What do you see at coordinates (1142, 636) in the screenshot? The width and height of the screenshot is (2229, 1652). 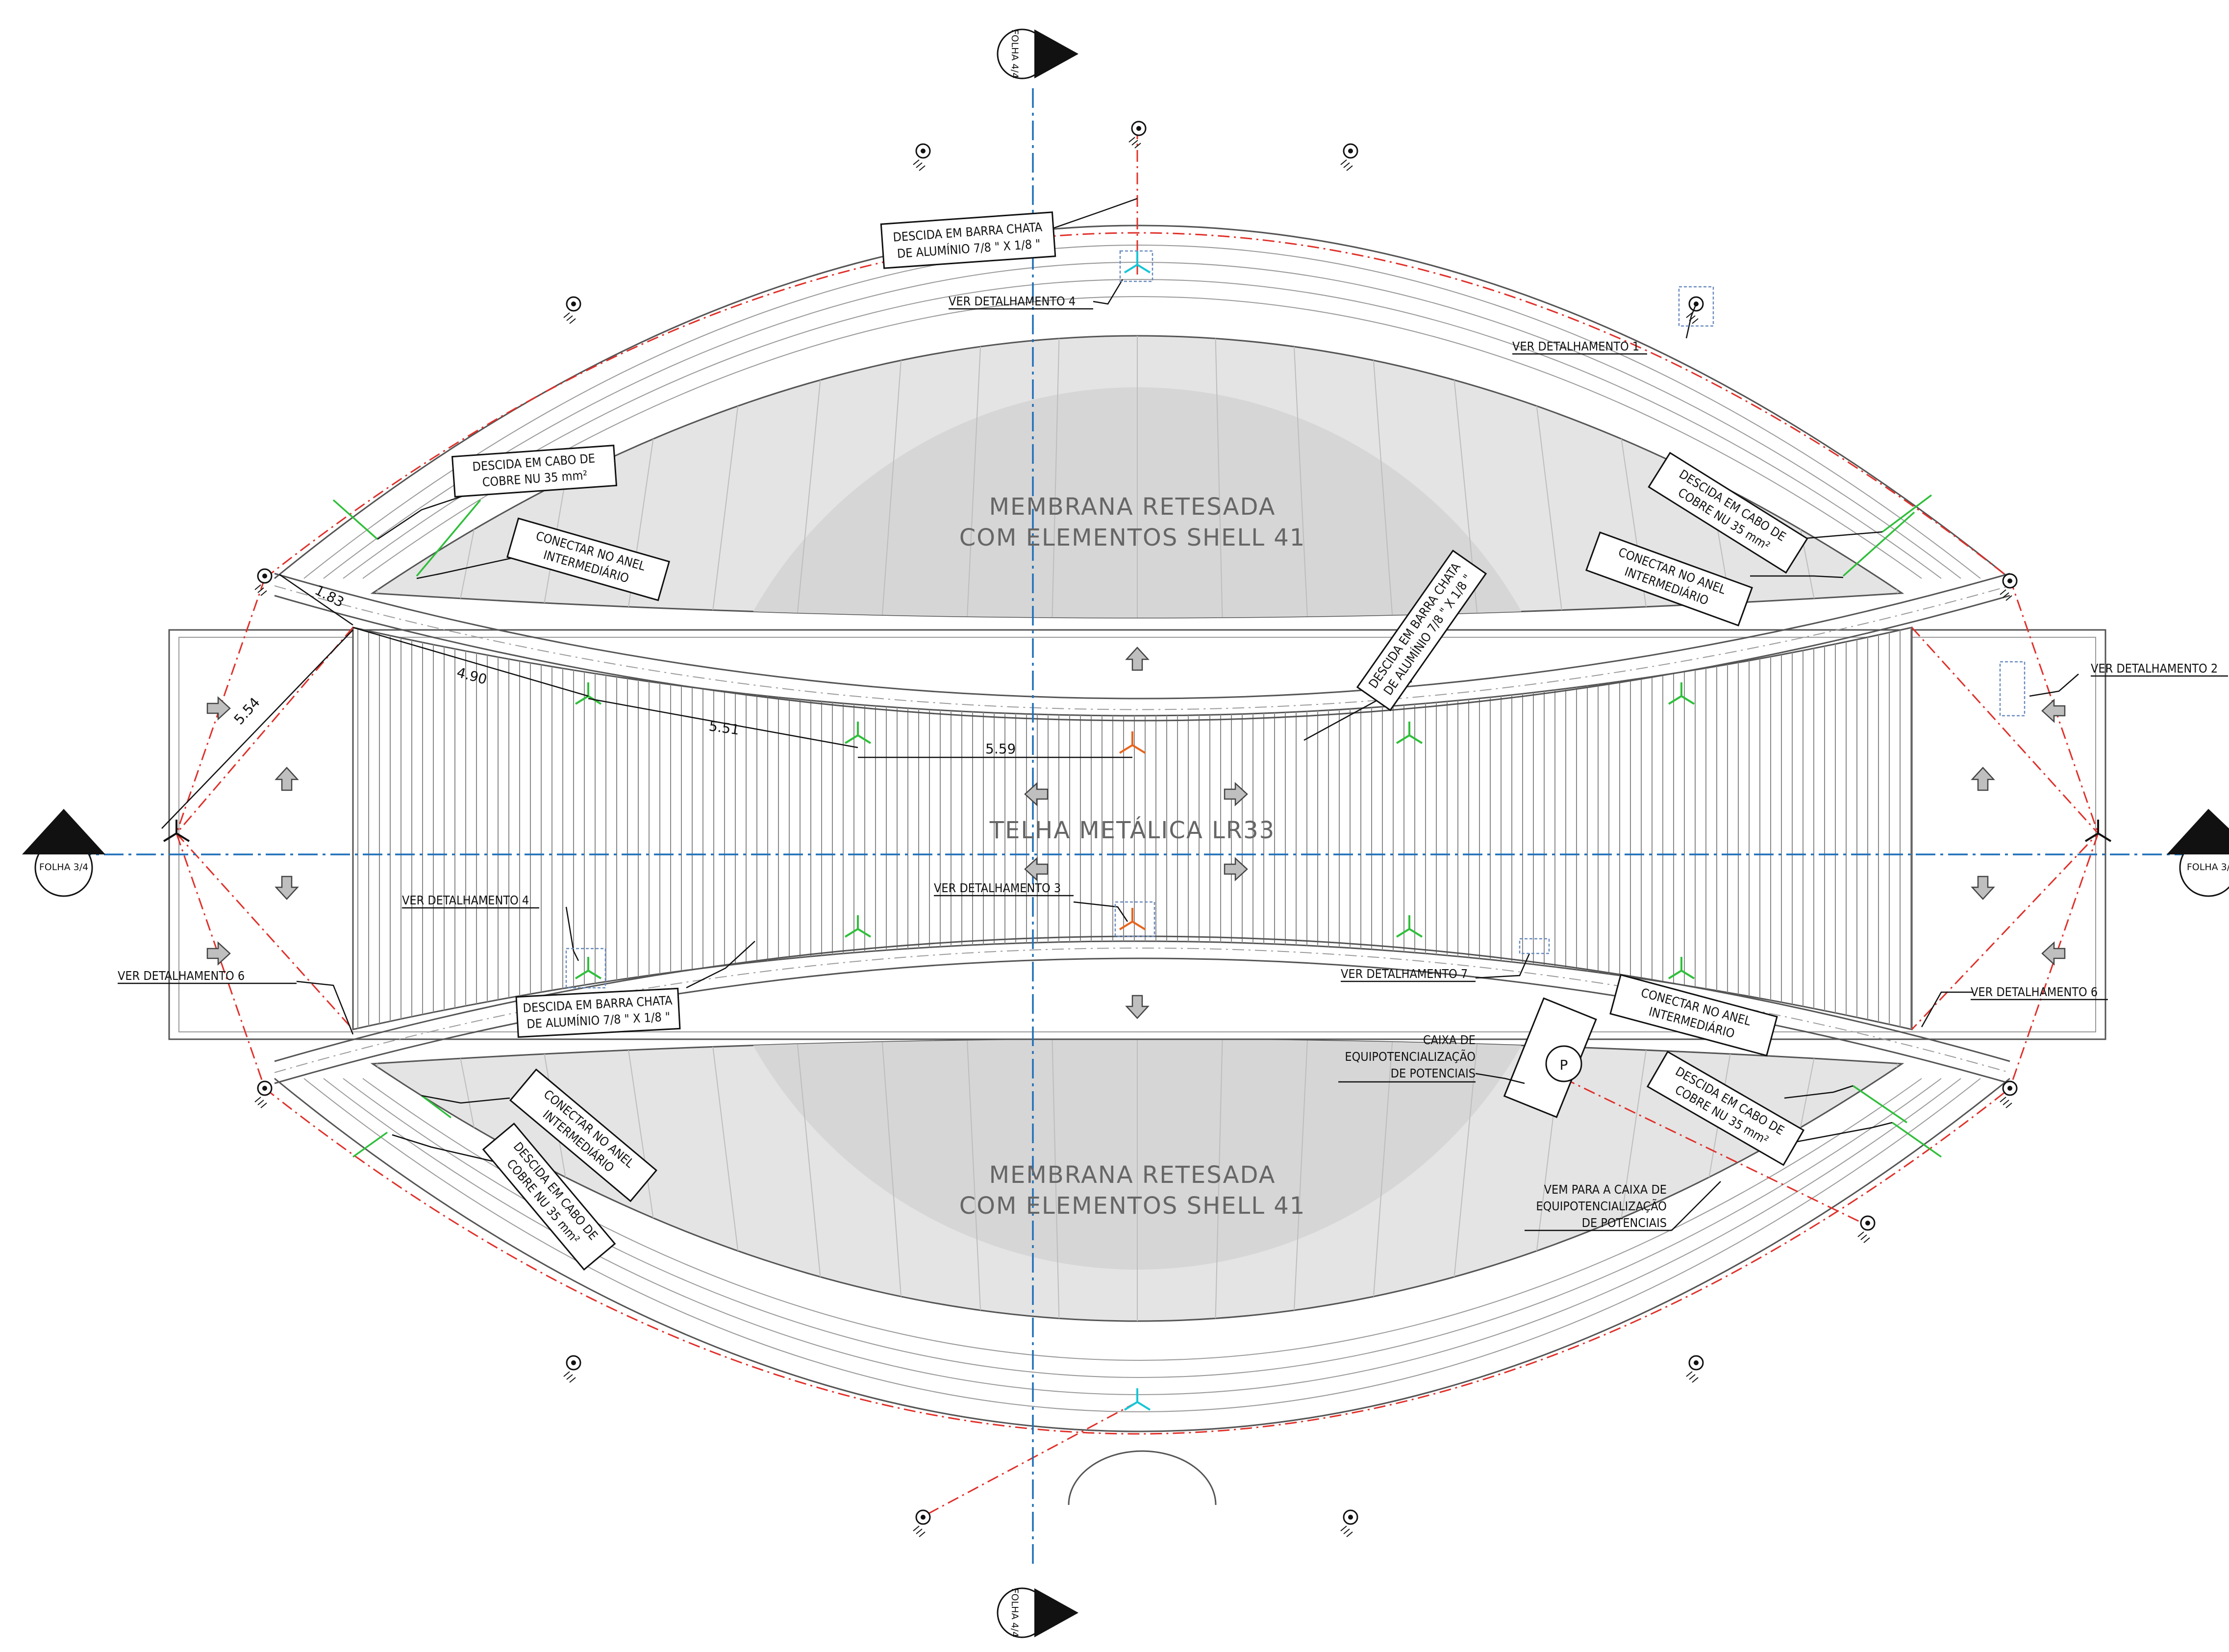 I see `beam-top` at bounding box center [1142, 636].